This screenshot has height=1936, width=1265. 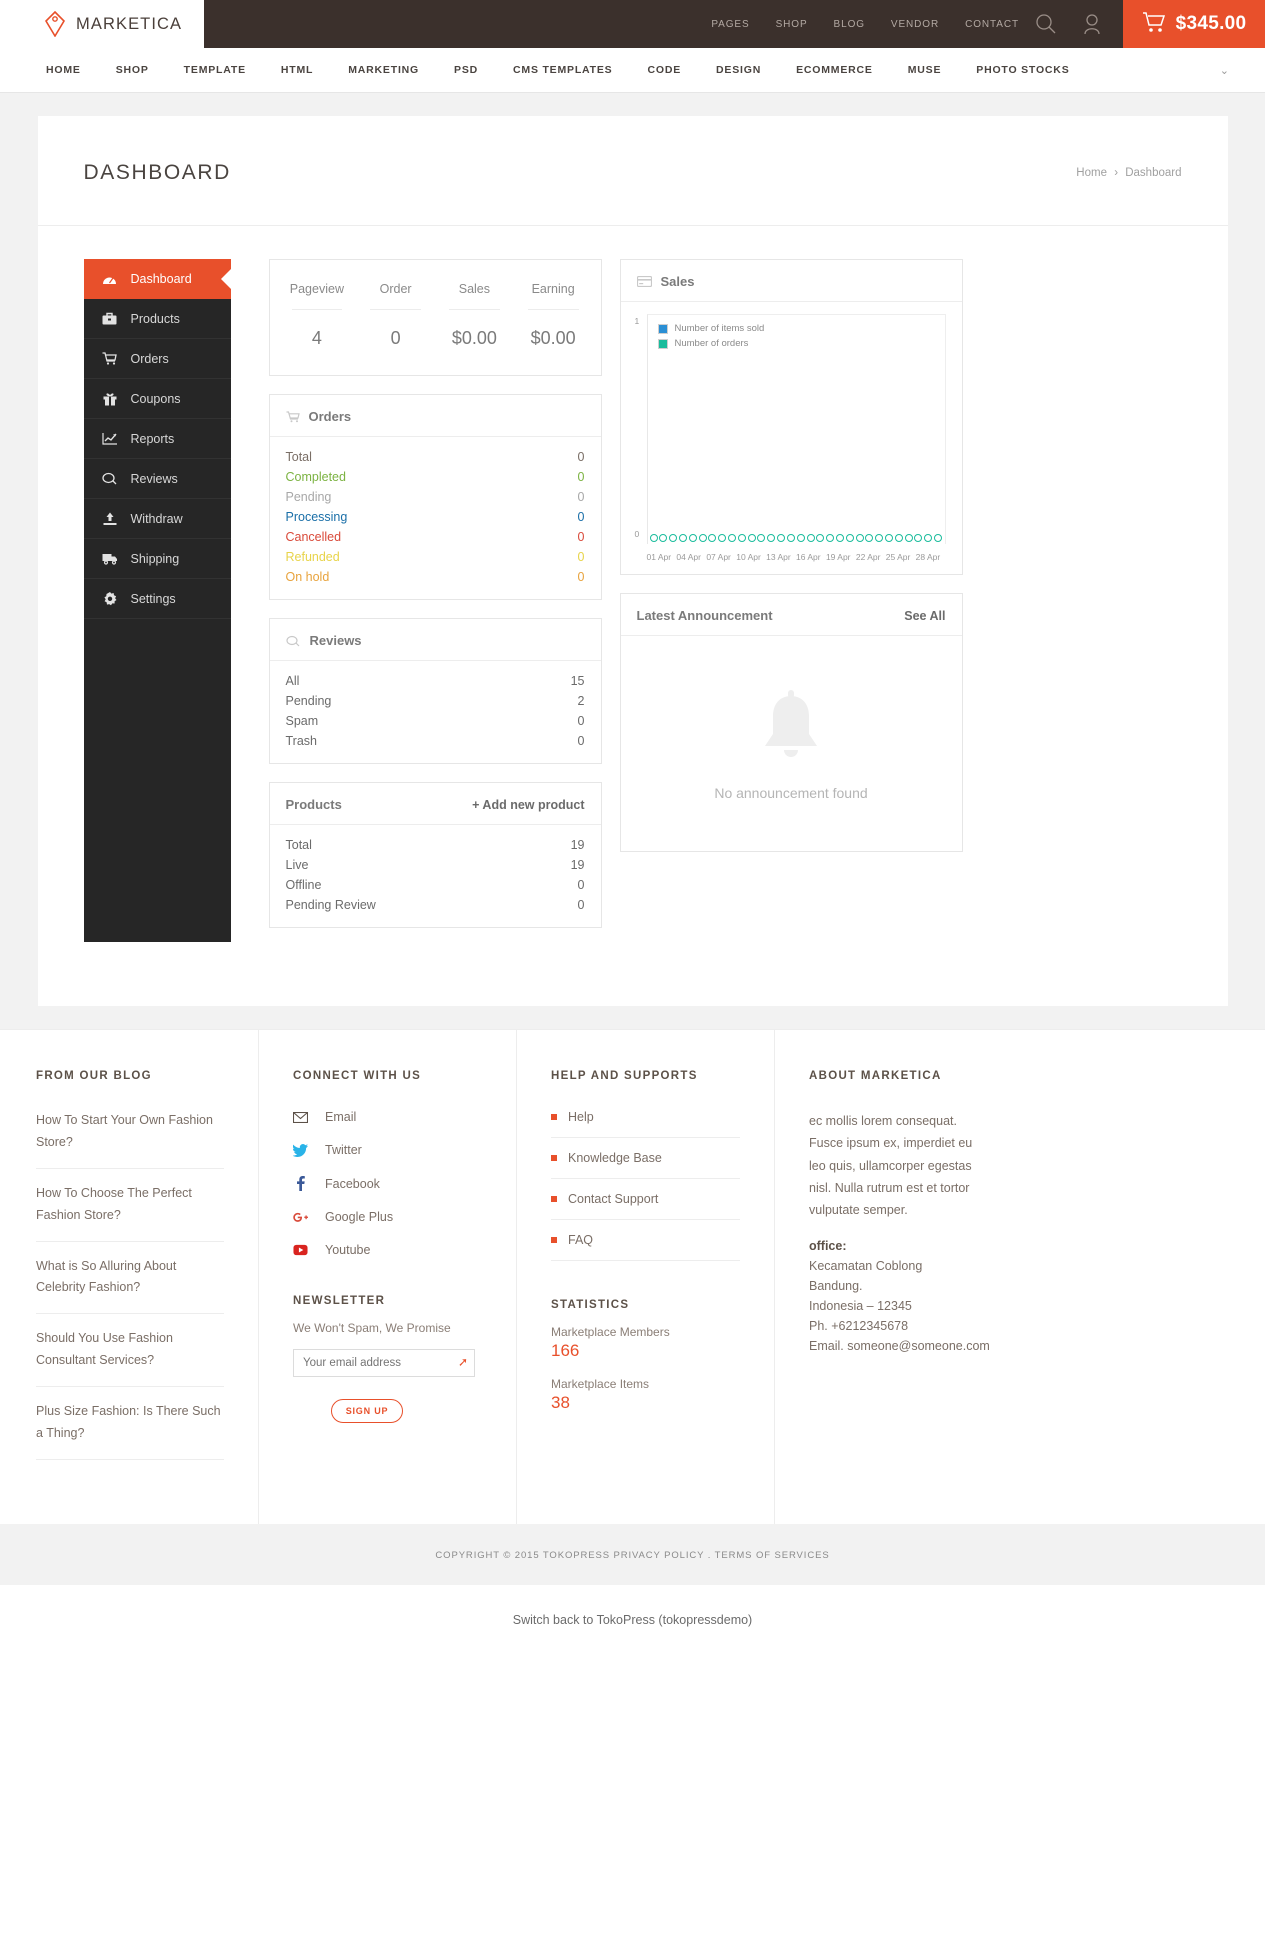 What do you see at coordinates (343, 1150) in the screenshot?
I see `social-label: Twitter` at bounding box center [343, 1150].